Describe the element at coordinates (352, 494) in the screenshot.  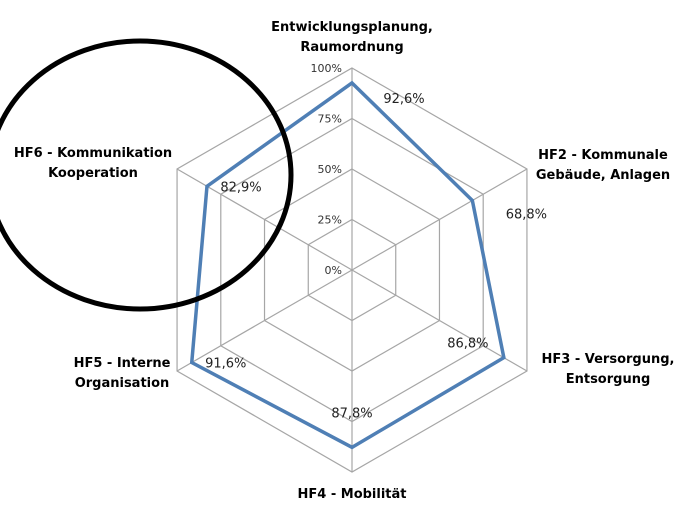
I see `category-label-4: HF4 - Mobilität` at that location.